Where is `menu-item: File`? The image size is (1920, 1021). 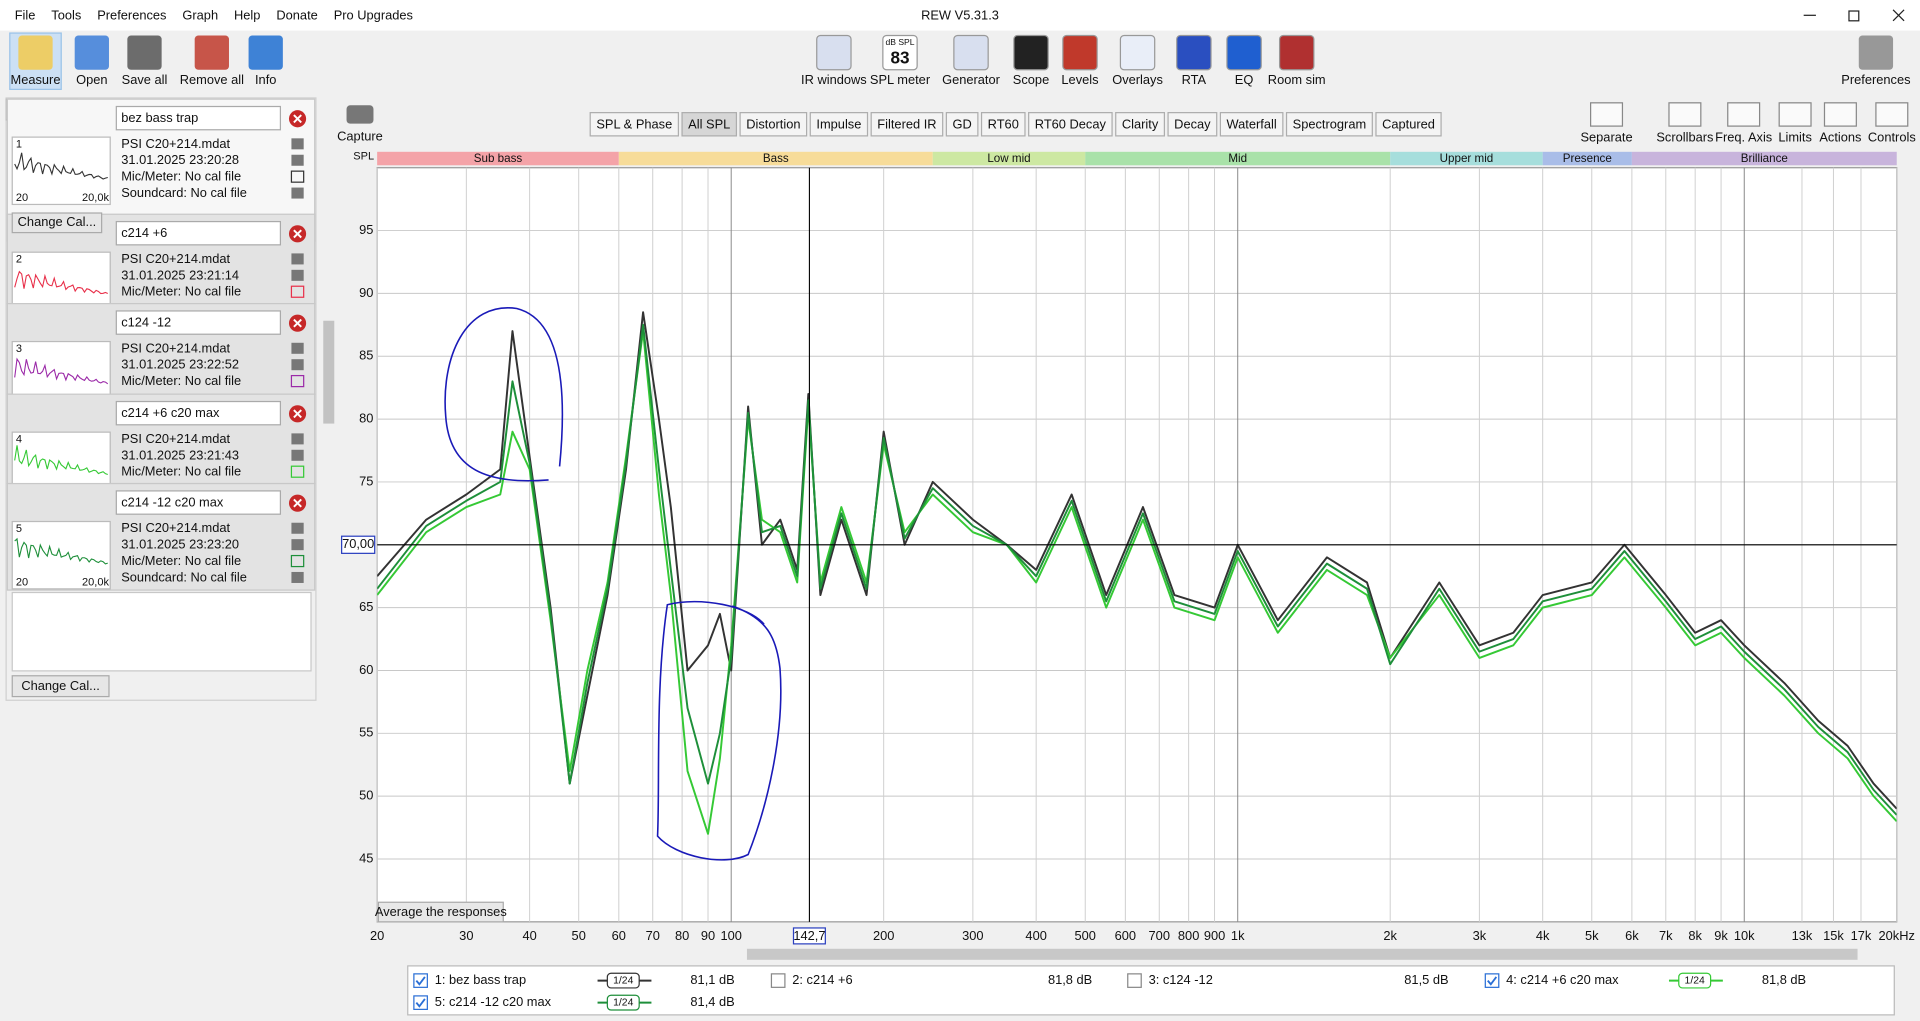
menu-item: File is located at coordinates (25, 14).